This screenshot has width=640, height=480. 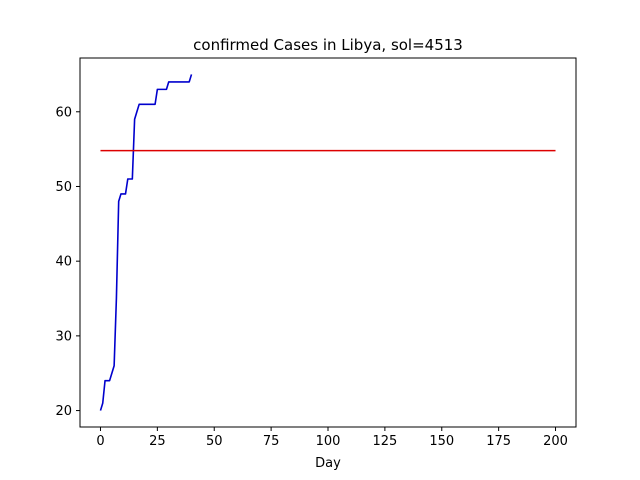 I want to click on x-tick-label: 50, so click(x=214, y=441).